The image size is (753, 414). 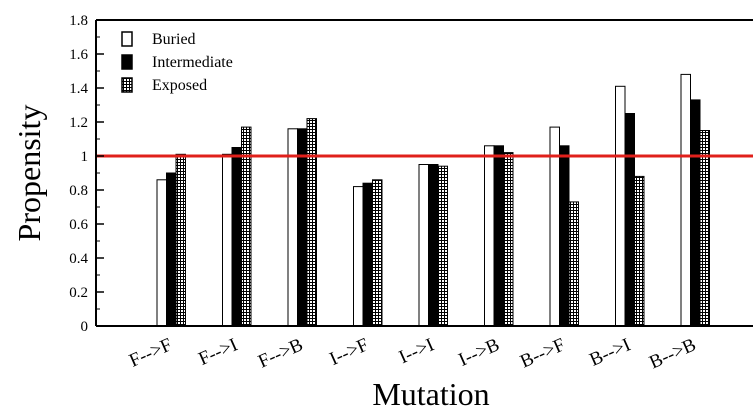 What do you see at coordinates (423, 245) in the screenshot?
I see `bar-ii-buried` at bounding box center [423, 245].